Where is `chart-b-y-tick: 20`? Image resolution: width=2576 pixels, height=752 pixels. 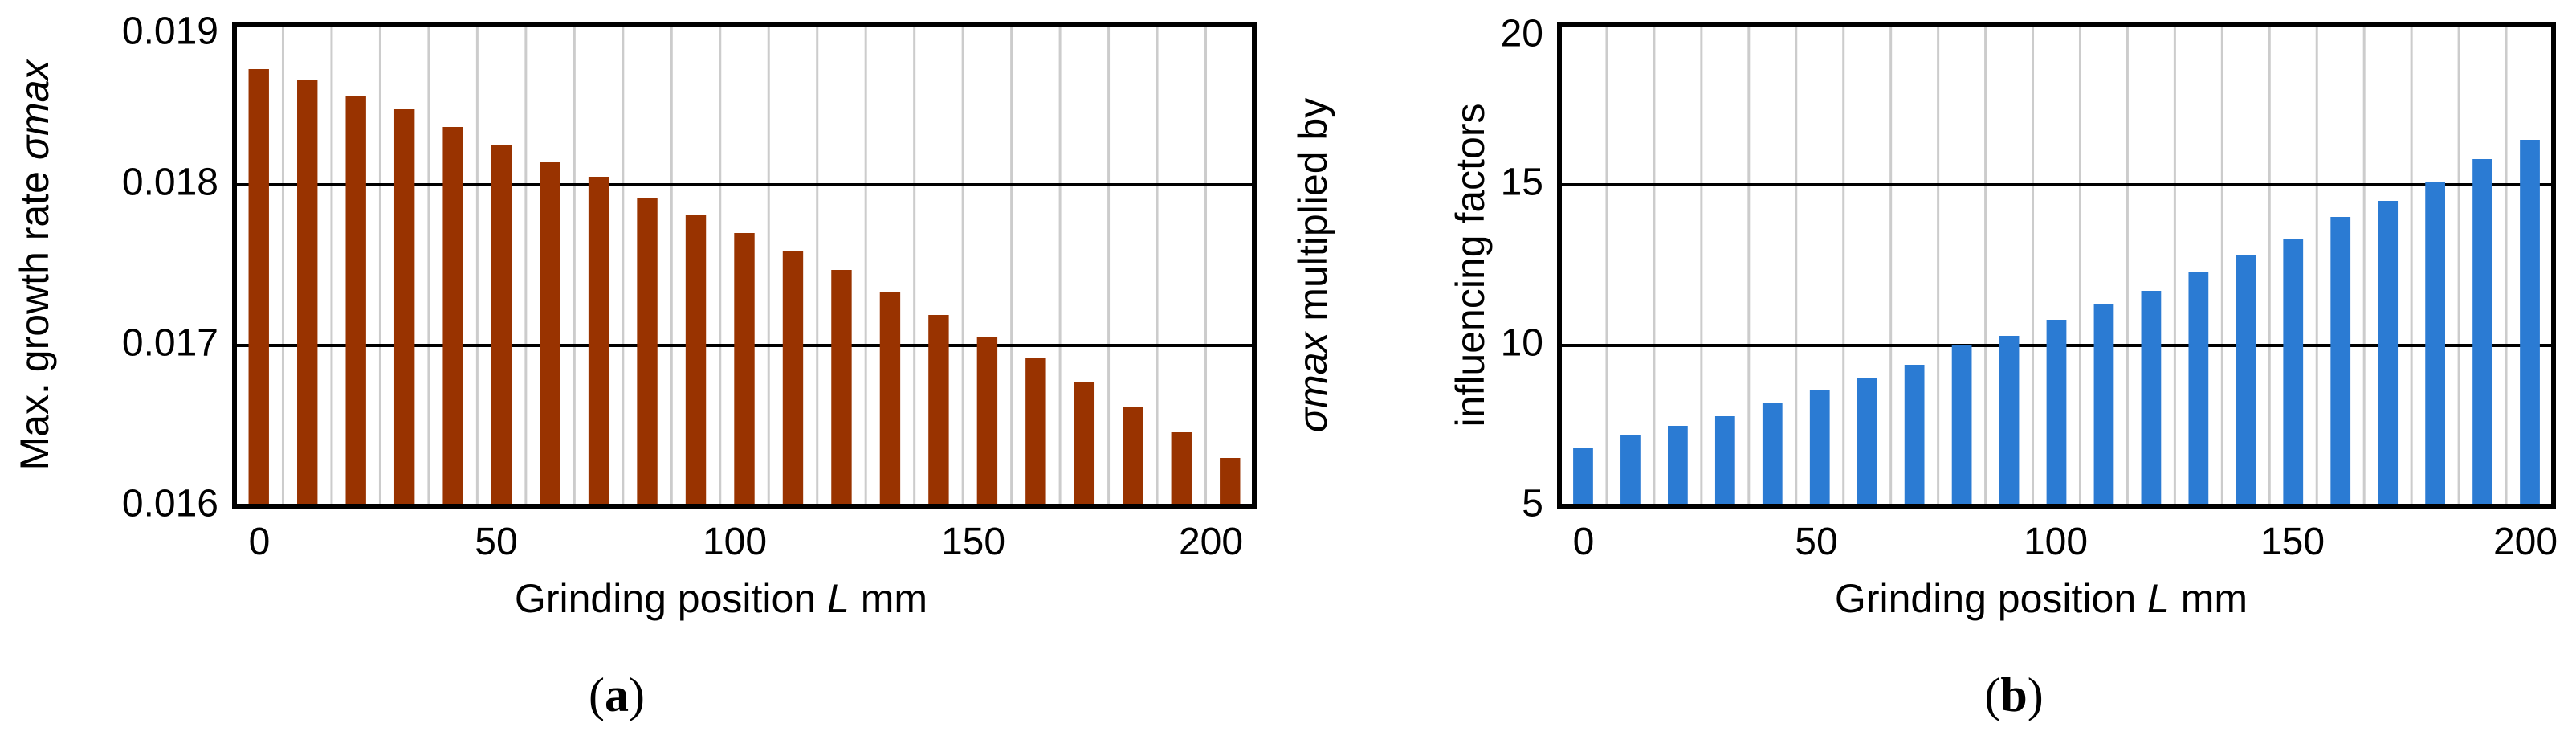
chart-b-y-tick: 20 is located at coordinates (1522, 34).